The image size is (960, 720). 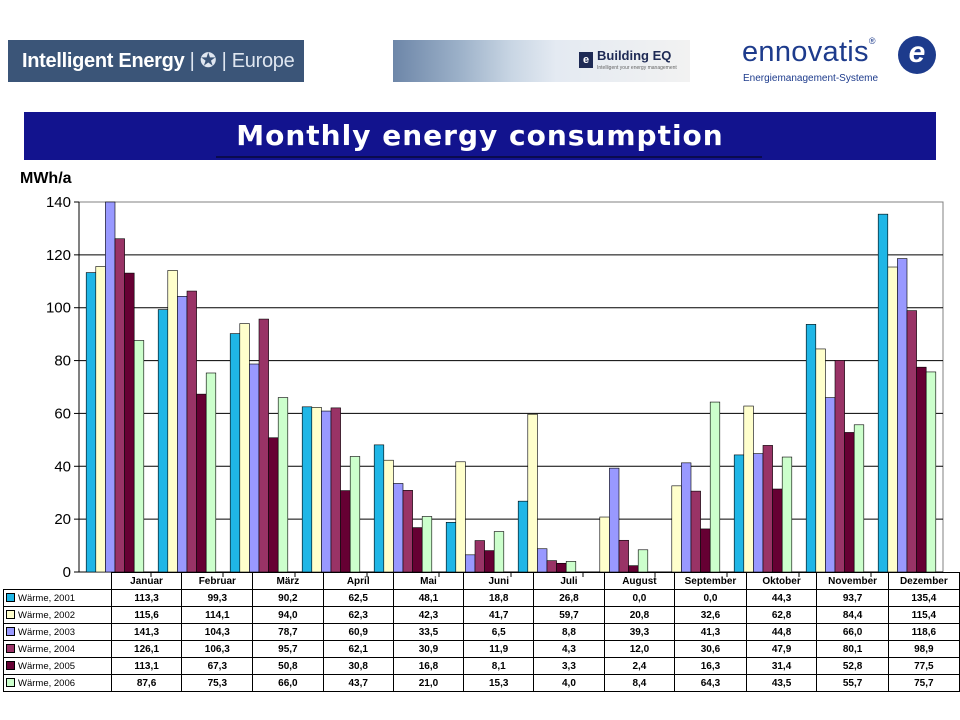 What do you see at coordinates (110, 387) in the screenshot?
I see `bar-3-Januar` at bounding box center [110, 387].